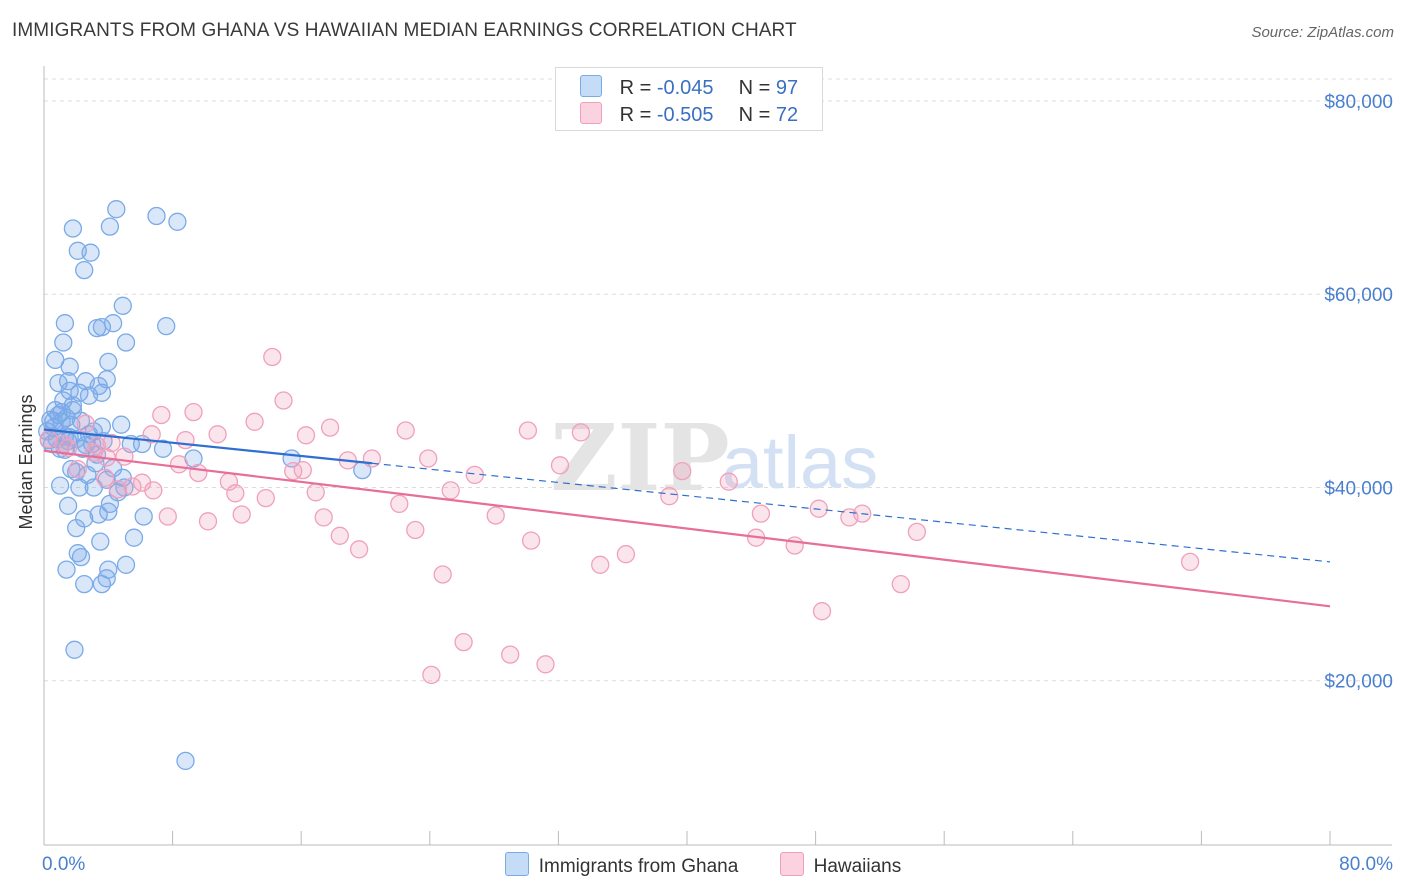 The image size is (1406, 892). What do you see at coordinates (635, 115) in the screenshot?
I see `legend-r-label-hawaiian: R =` at bounding box center [635, 115].